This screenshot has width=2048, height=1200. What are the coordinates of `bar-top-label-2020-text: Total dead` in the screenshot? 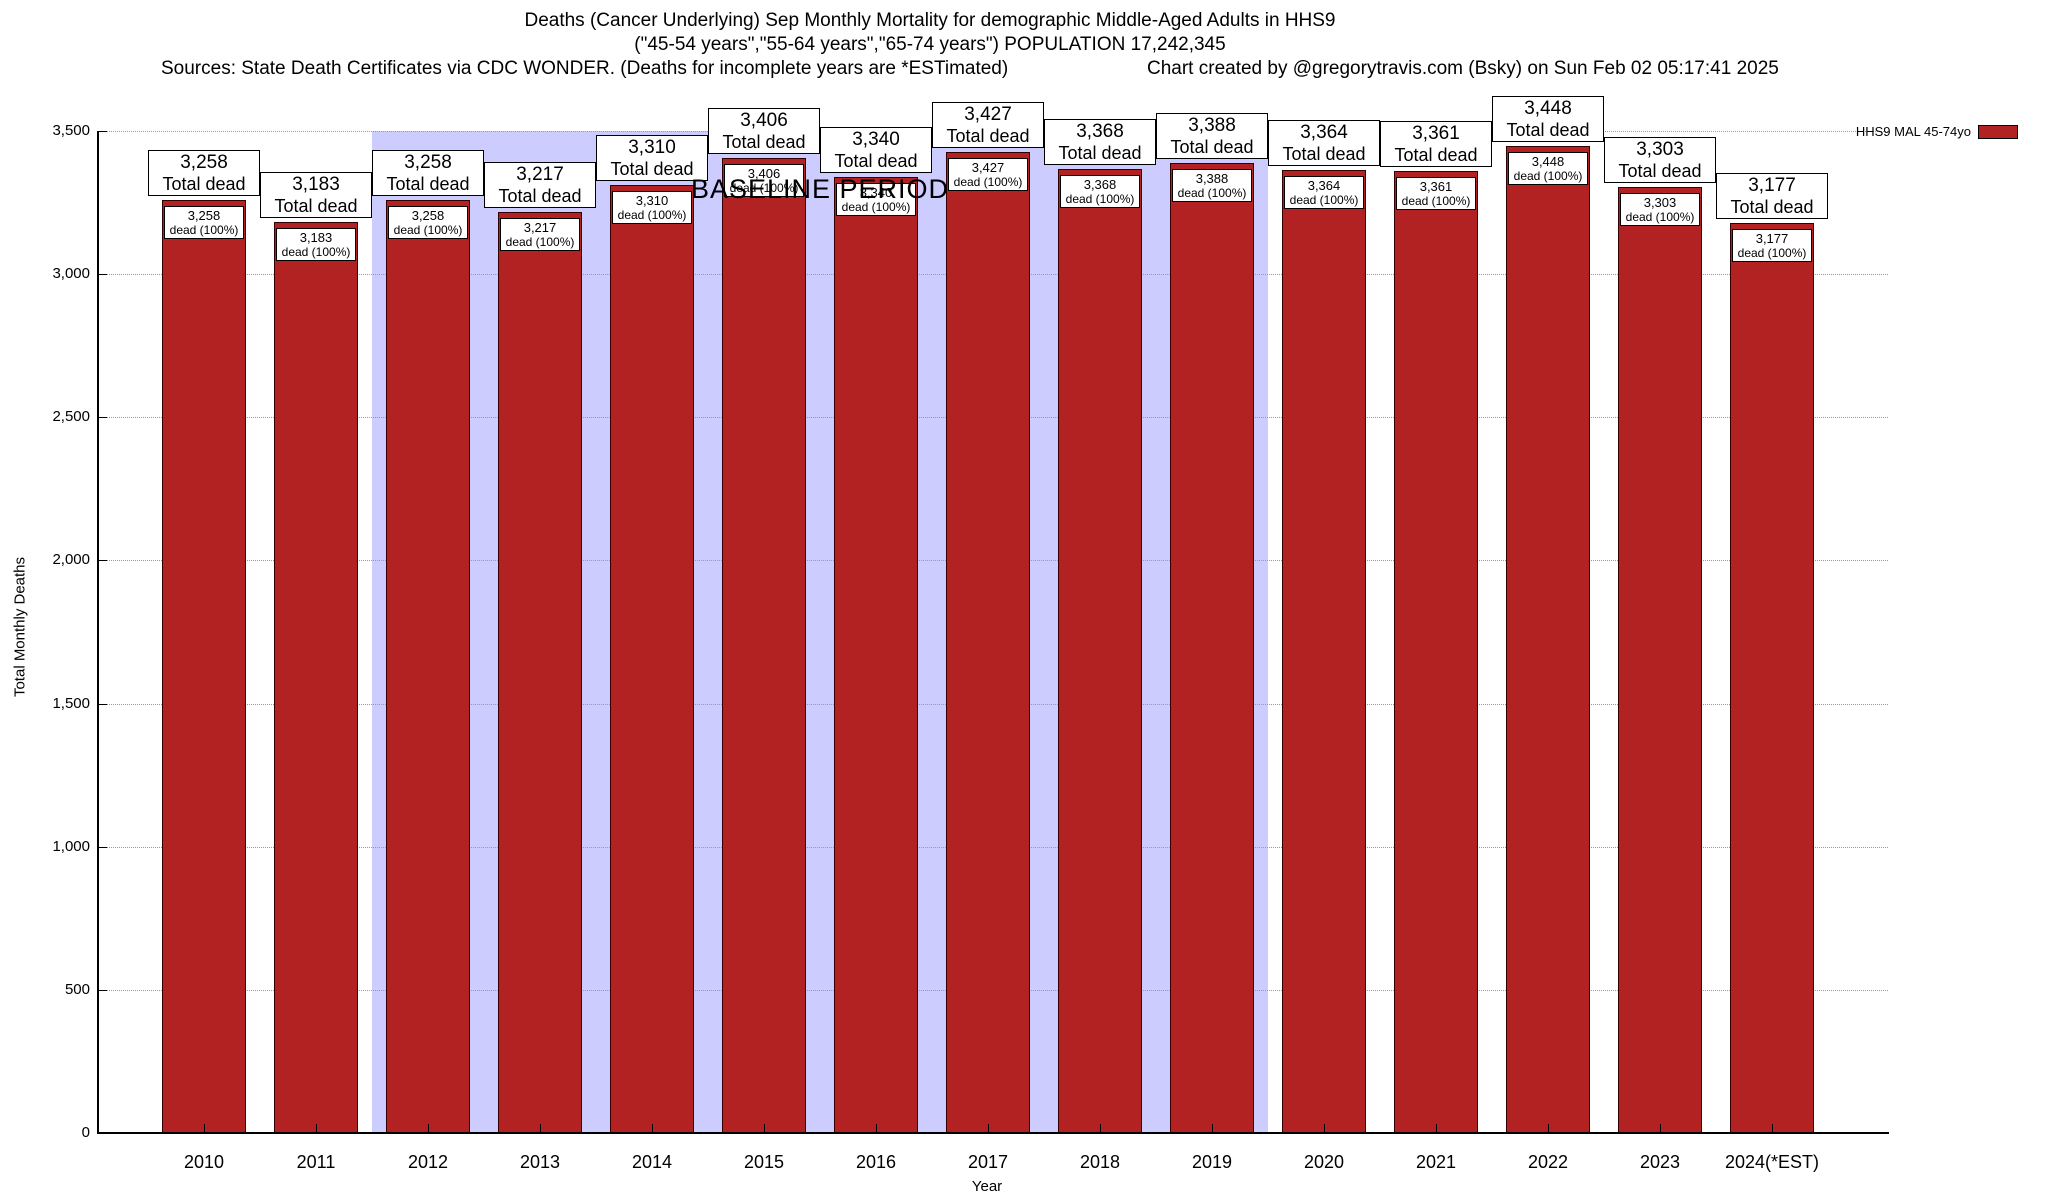 It's located at (1324, 153).